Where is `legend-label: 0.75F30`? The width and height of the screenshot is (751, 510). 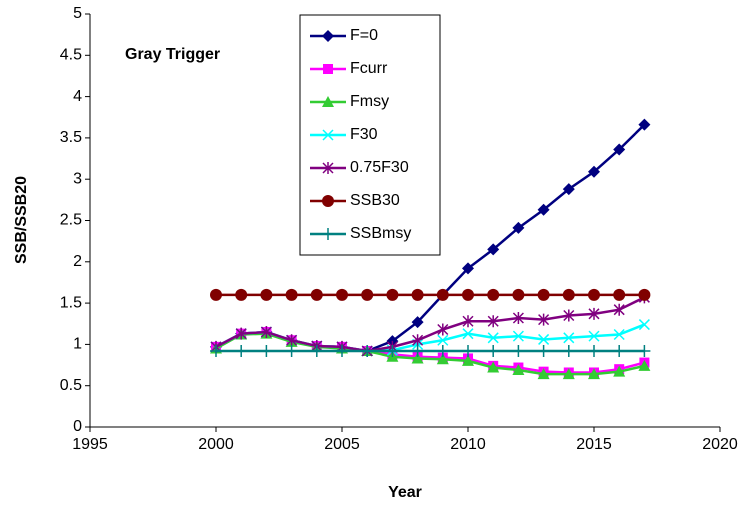 legend-label: 0.75F30 is located at coordinates (379, 167).